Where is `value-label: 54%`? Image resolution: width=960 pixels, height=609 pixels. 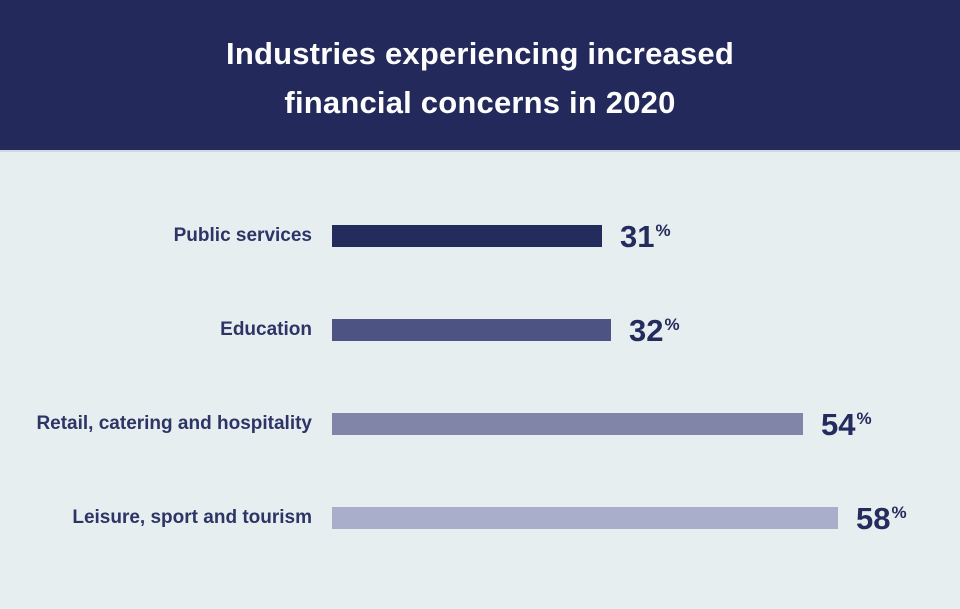
value-label: 54% is located at coordinates (846, 424).